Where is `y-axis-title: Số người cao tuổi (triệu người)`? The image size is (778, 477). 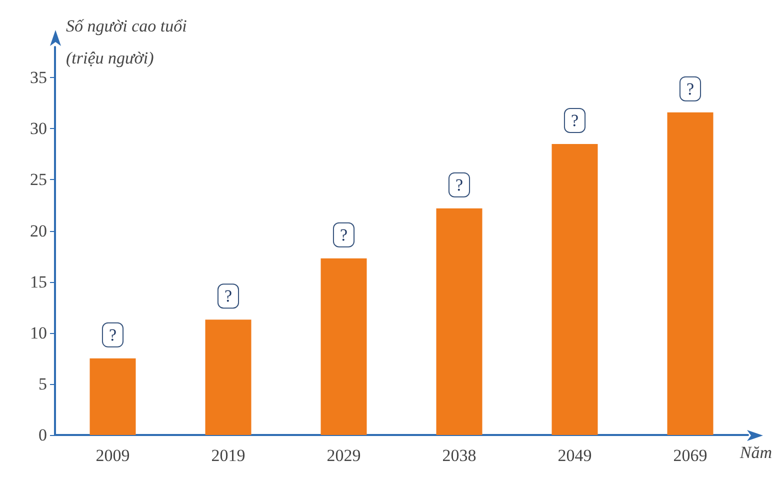
y-axis-title: Số người cao tuổi (triệu người) is located at coordinates (129, 42).